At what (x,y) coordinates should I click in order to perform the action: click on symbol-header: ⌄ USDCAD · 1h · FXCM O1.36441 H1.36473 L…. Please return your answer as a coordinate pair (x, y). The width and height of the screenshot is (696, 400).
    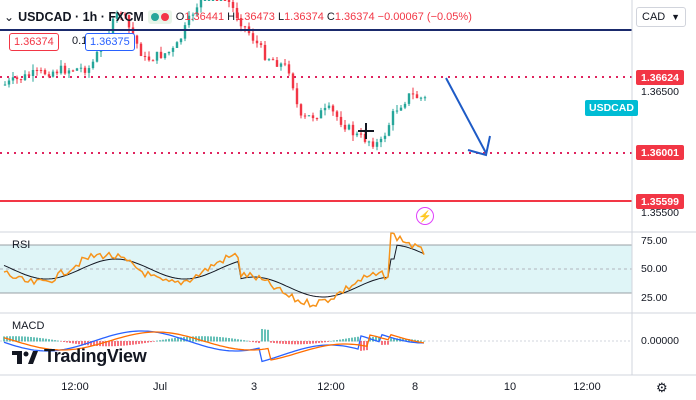
    Looking at the image, I should click on (238, 17).